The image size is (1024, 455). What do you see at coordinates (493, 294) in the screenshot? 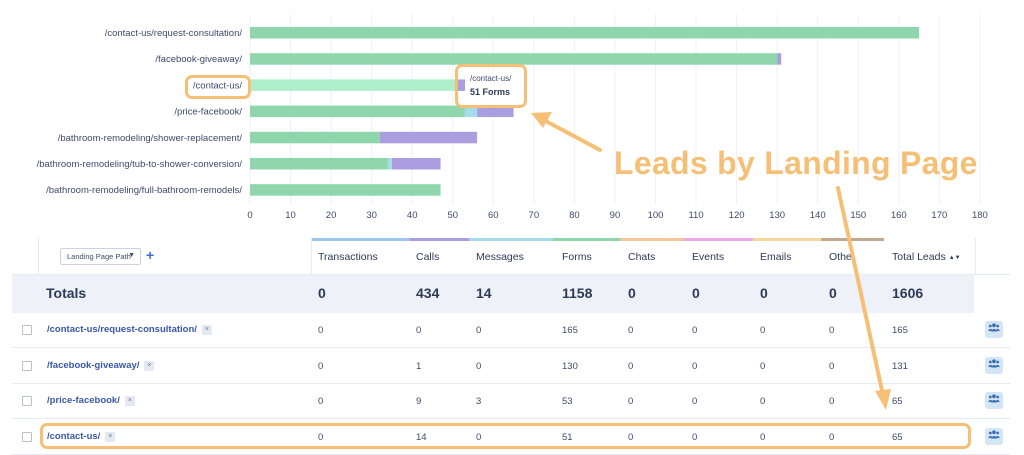
I see `totals-row: Totals 0 434 14 1158 0 0 0 0 1606` at bounding box center [493, 294].